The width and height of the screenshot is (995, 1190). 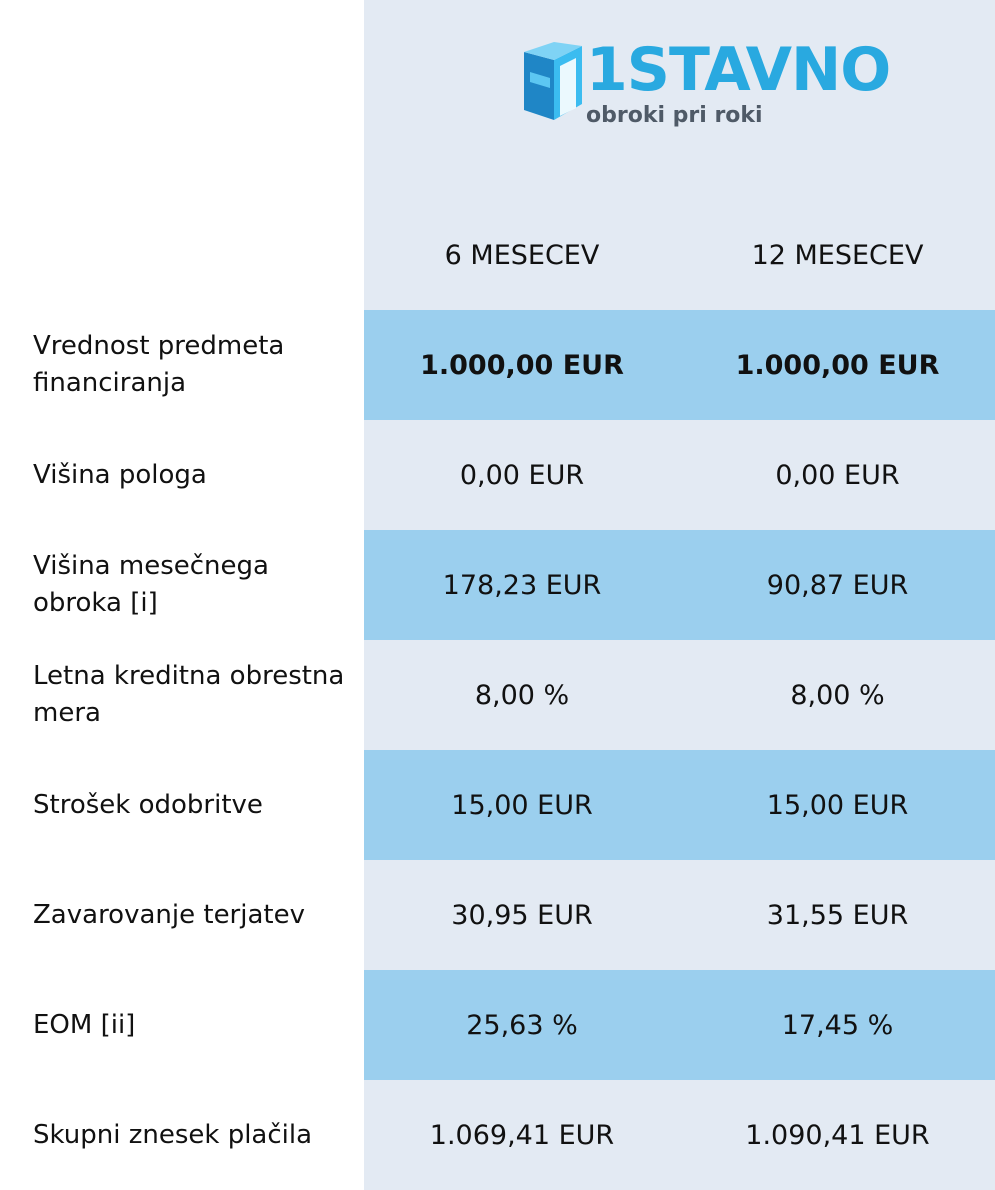 What do you see at coordinates (522, 695) in the screenshot?
I see `value-6-months: 8,00 %` at bounding box center [522, 695].